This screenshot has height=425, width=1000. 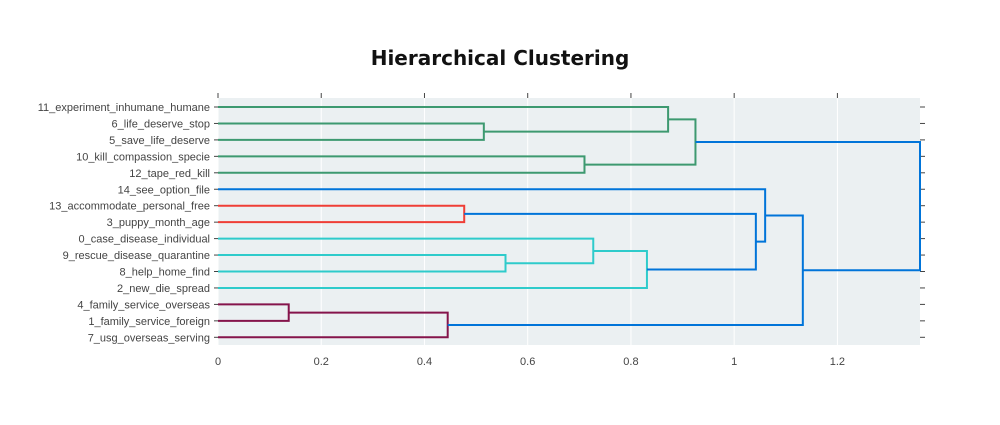 What do you see at coordinates (149, 322) in the screenshot?
I see `leaf-label: 1_family_service_foreign` at bounding box center [149, 322].